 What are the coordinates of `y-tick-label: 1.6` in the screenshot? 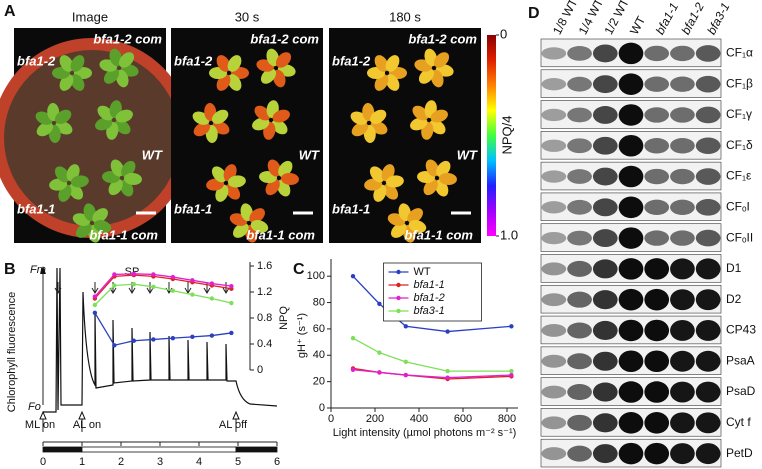 It's located at (264, 266).